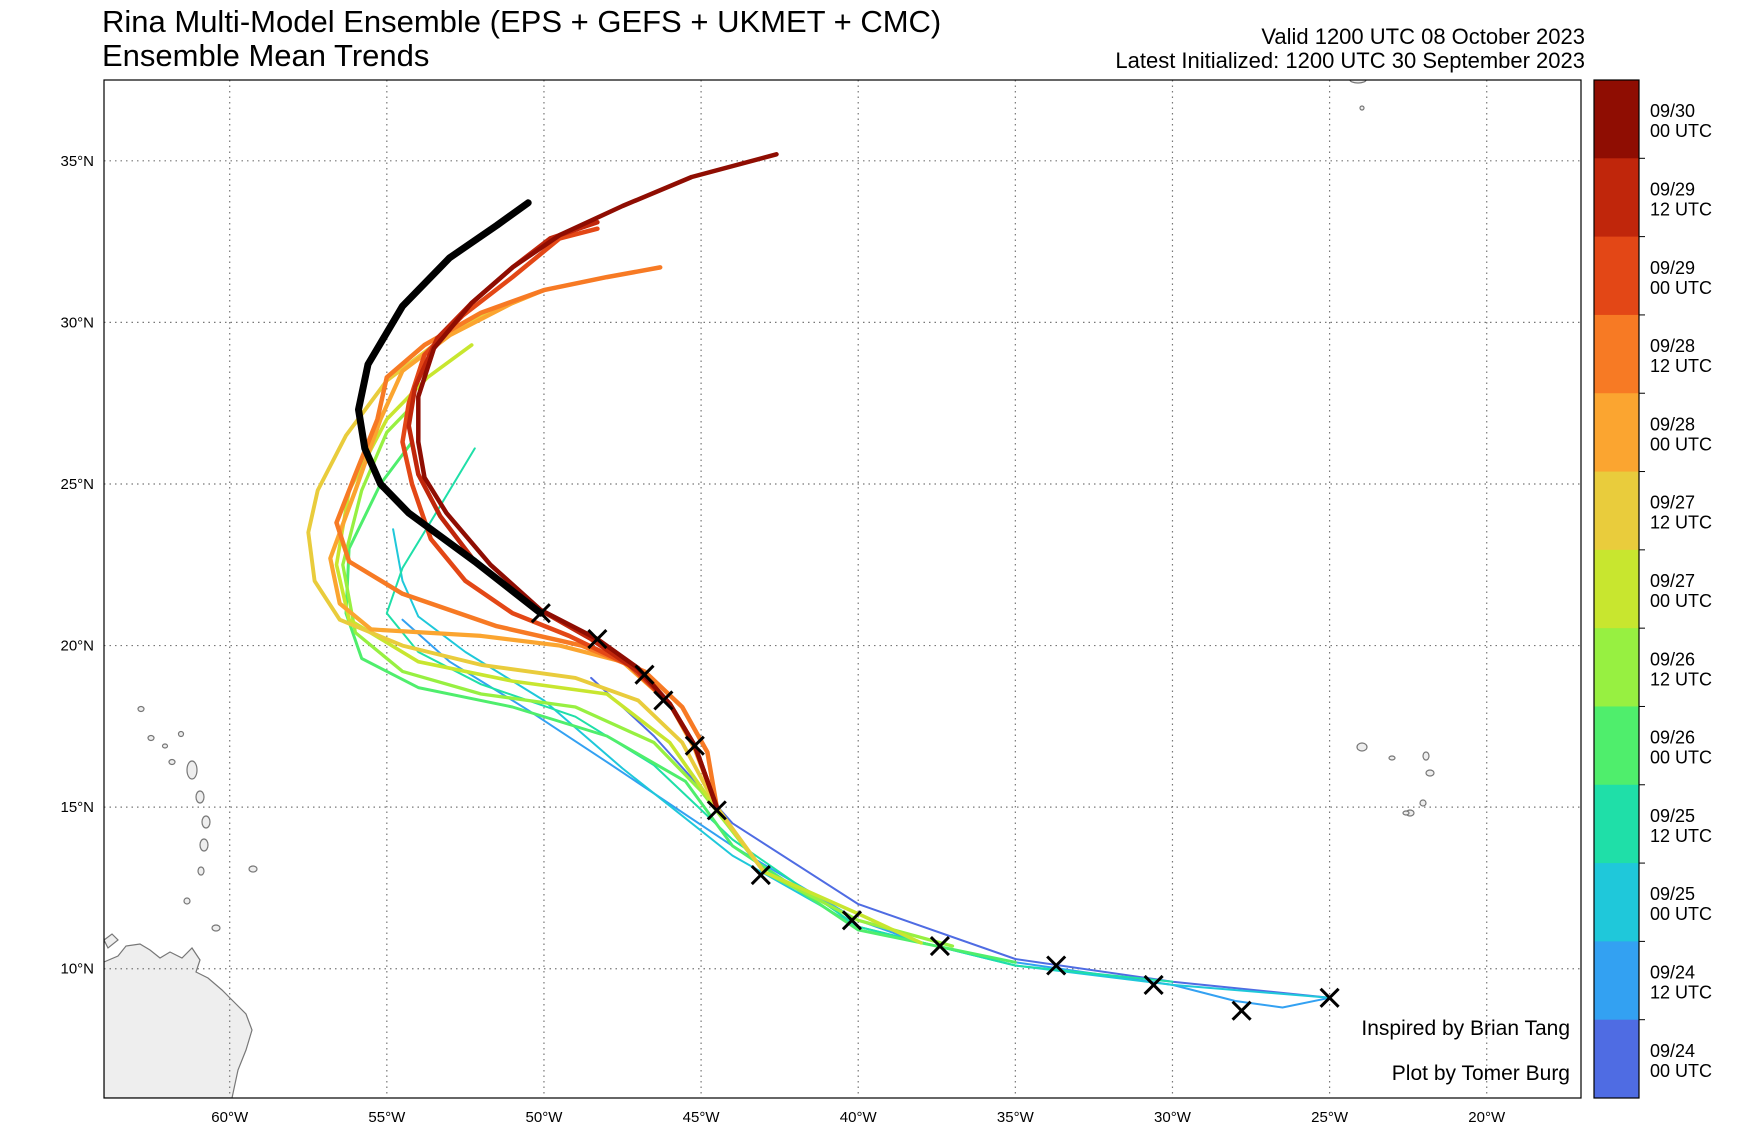 Image resolution: width=1750 pixels, height=1125 pixels. I want to click on colorbar-label-date: 09/28, so click(1672, 424).